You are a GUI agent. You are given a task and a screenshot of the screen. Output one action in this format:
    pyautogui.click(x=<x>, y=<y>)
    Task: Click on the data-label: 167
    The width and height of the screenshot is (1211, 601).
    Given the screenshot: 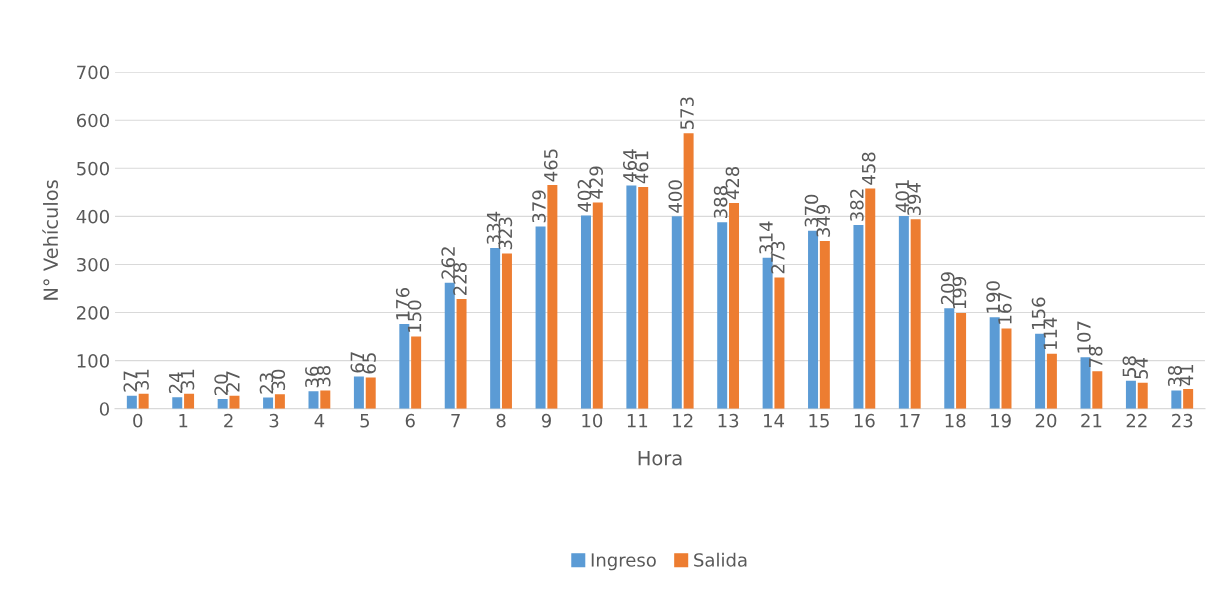 What is the action you would take?
    pyautogui.click(x=1005, y=308)
    